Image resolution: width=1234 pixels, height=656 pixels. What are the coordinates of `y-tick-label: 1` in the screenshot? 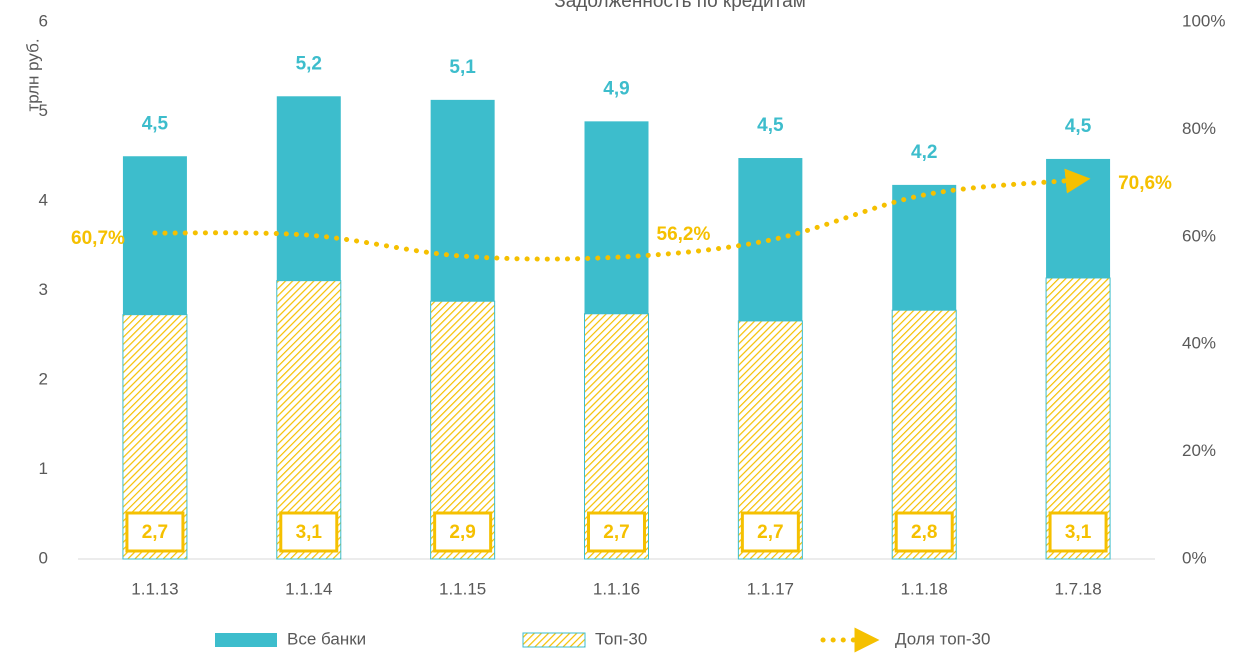 It's located at (43, 468).